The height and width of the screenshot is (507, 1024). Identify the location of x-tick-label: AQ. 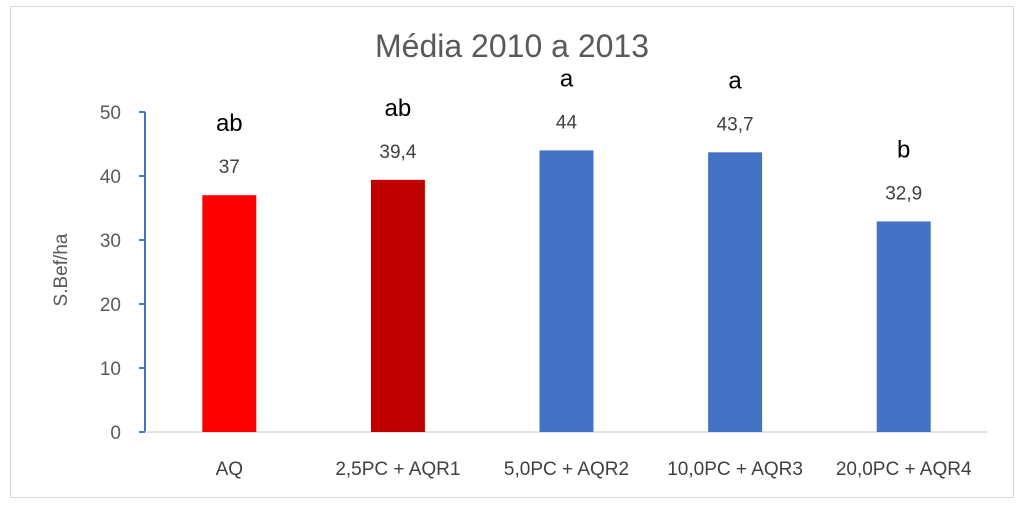
(229, 469).